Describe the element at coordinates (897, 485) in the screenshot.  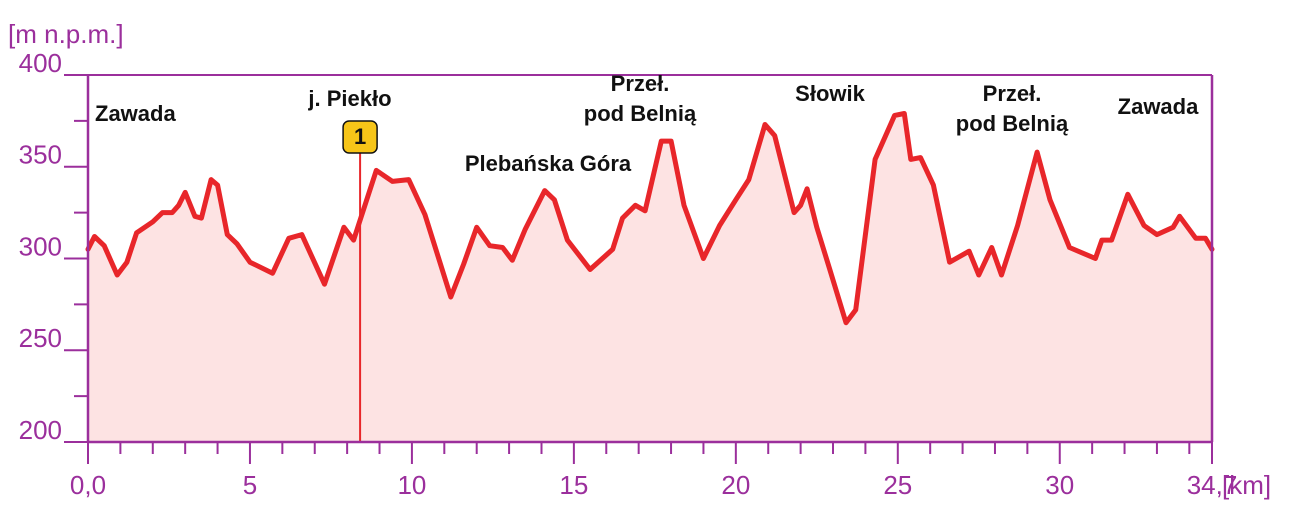
I see `x-tick-label: 25` at that location.